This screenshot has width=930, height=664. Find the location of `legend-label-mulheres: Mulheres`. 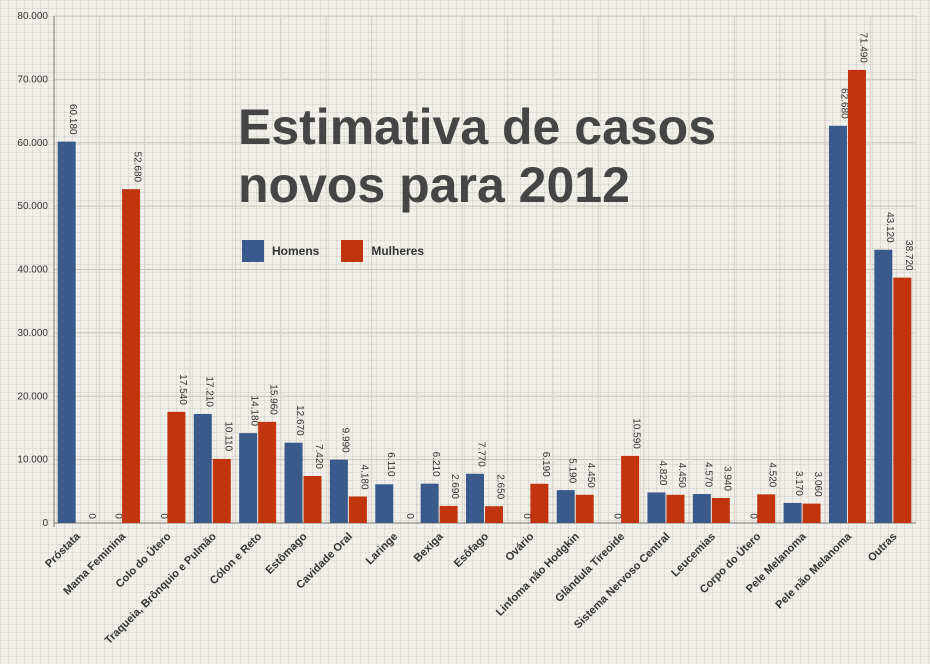

legend-label-mulheres: Mulheres is located at coordinates (398, 251).